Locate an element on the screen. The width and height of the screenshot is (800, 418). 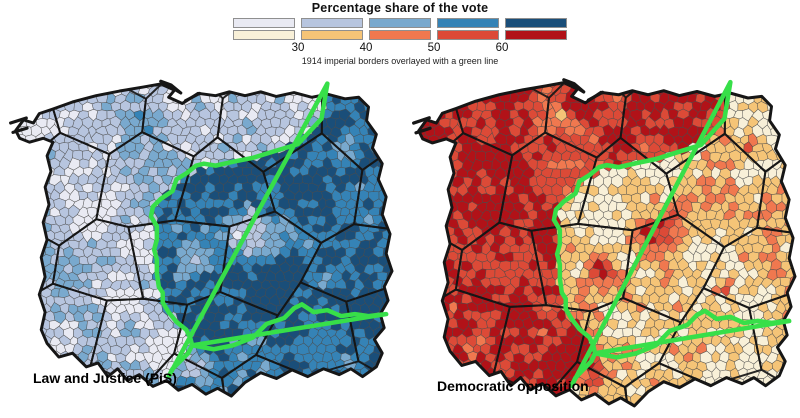
legend-swatch-row-blue is located at coordinates (400, 23).